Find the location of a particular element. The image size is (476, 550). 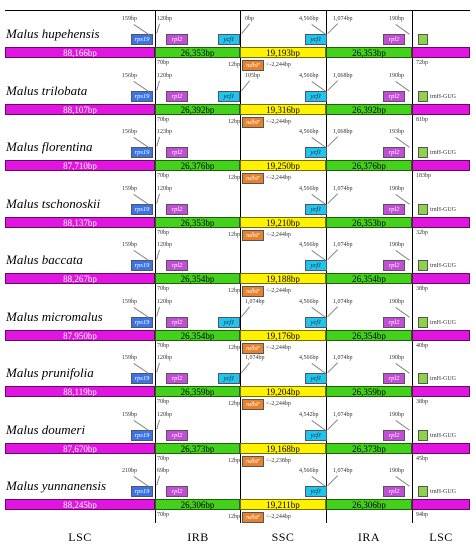

species-8-label-rps19: 210bp is located at coordinates (129, 471).